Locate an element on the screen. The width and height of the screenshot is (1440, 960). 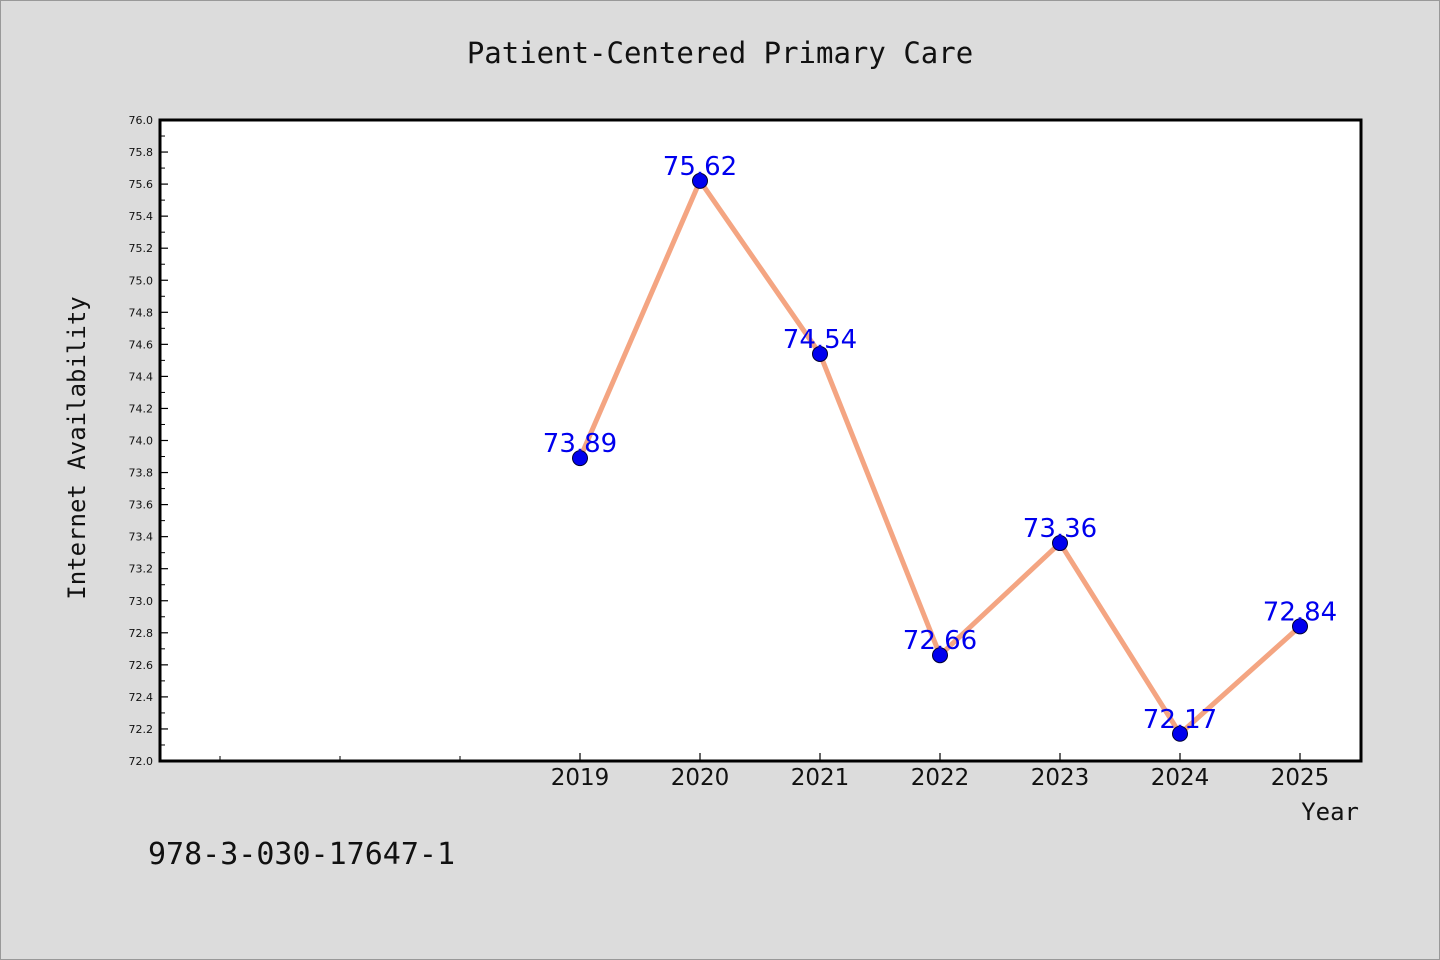
x-tick-label: 2021 is located at coordinates (820, 778).